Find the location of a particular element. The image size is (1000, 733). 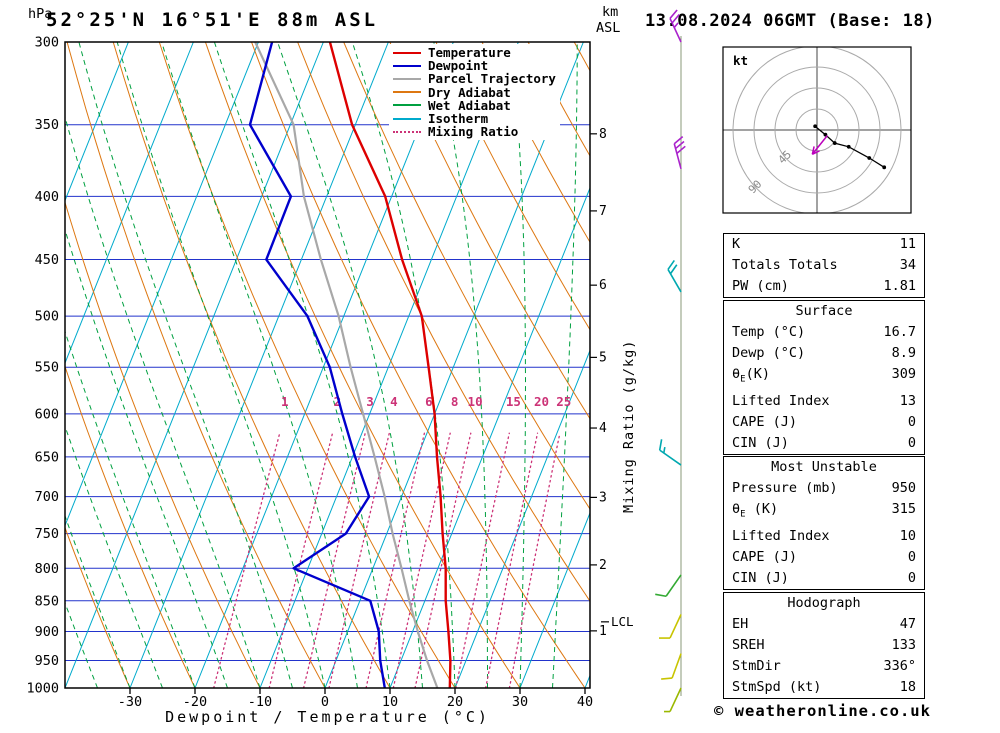

legend-item: Mixing Ratio is located at coordinates (474, 131).